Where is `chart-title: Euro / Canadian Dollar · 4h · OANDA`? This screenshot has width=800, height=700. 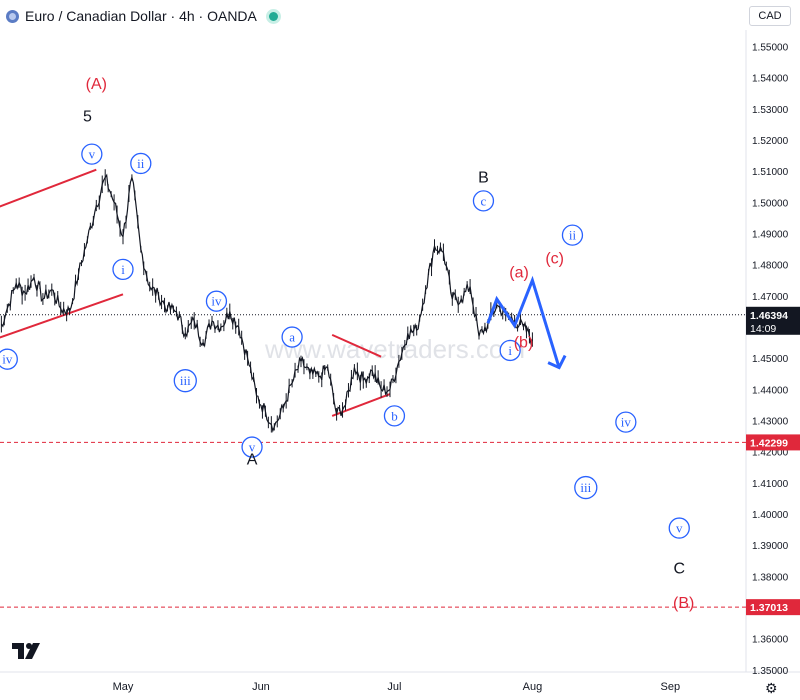
chart-title: Euro / Canadian Dollar · 4h · OANDA is located at coordinates (141, 16).